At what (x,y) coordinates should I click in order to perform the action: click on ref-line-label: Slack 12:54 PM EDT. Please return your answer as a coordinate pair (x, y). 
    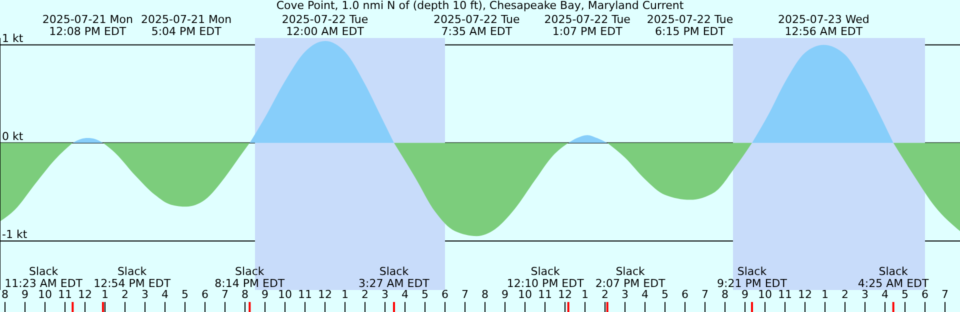
    Looking at the image, I should click on (132, 277).